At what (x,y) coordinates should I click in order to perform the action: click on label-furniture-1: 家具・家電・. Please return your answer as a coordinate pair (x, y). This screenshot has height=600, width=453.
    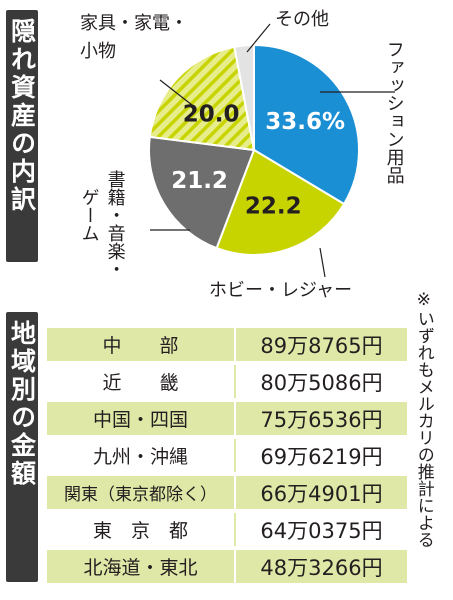
    Looking at the image, I should click on (134, 23).